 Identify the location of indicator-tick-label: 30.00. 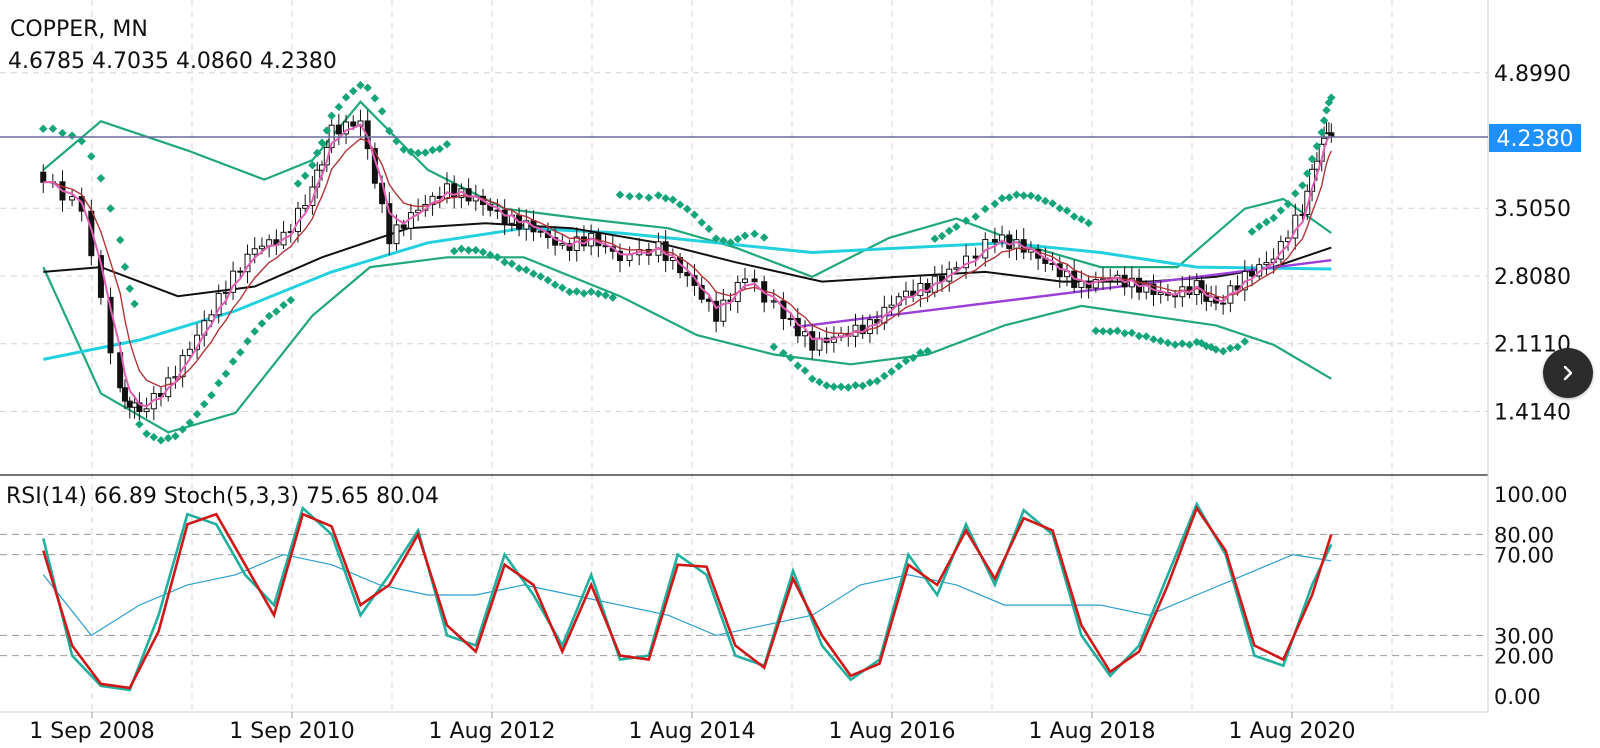
(1524, 636).